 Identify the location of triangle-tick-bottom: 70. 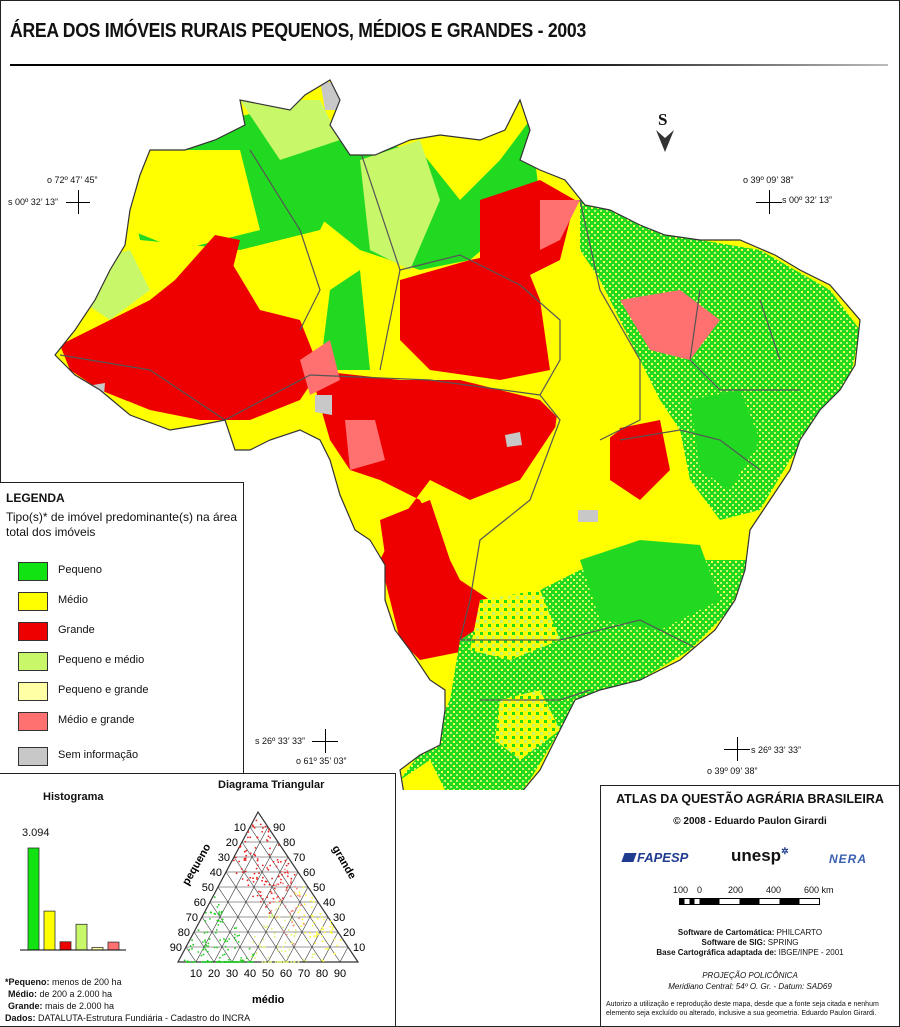
(304, 974).